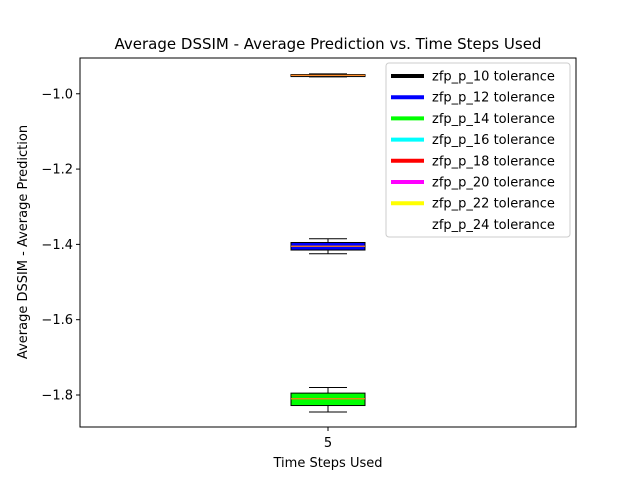 The image size is (640, 480). Describe the element at coordinates (493, 161) in the screenshot. I see `legend-label: zfp_p_18 tolerance` at that location.